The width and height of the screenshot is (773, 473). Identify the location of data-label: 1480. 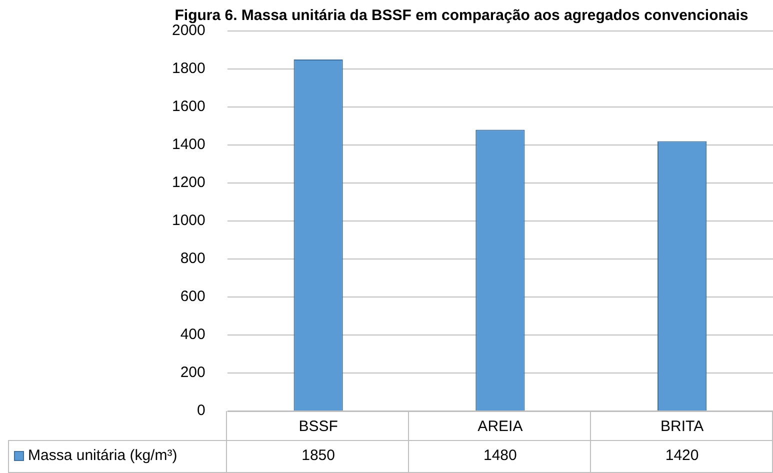
(500, 455).